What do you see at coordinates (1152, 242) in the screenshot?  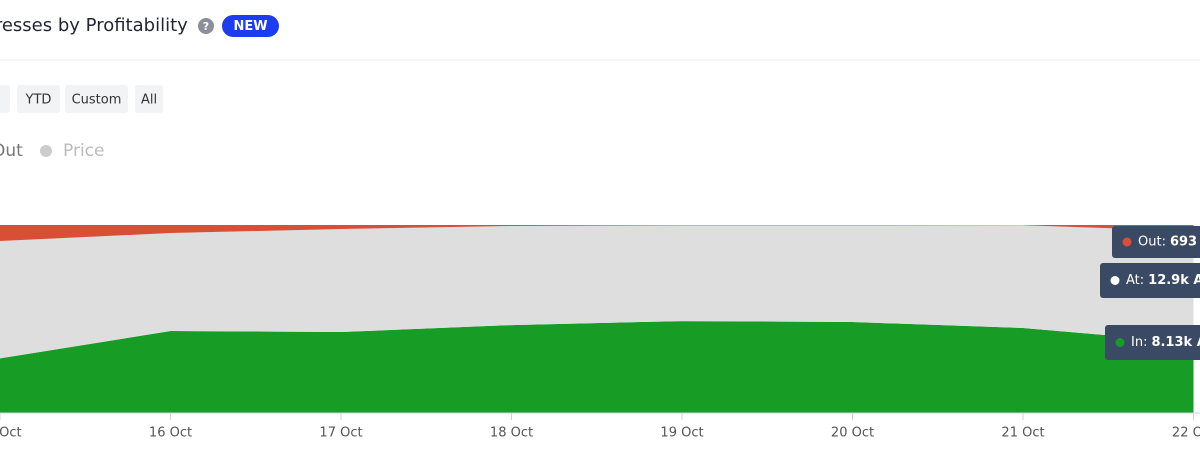 I see `tooltip-label: Out:` at bounding box center [1152, 242].